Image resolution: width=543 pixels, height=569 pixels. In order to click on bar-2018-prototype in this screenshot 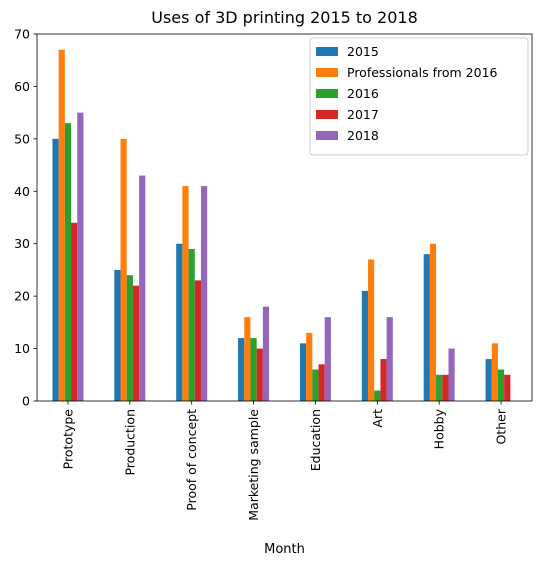, I will do `click(80, 257)`.